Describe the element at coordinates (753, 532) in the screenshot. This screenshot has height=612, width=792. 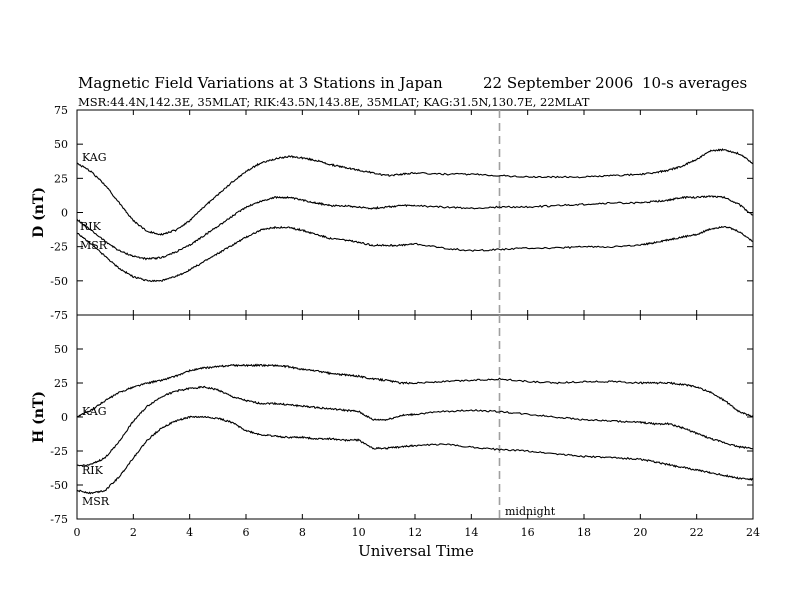
I see `x-tick-label: 24` at that location.